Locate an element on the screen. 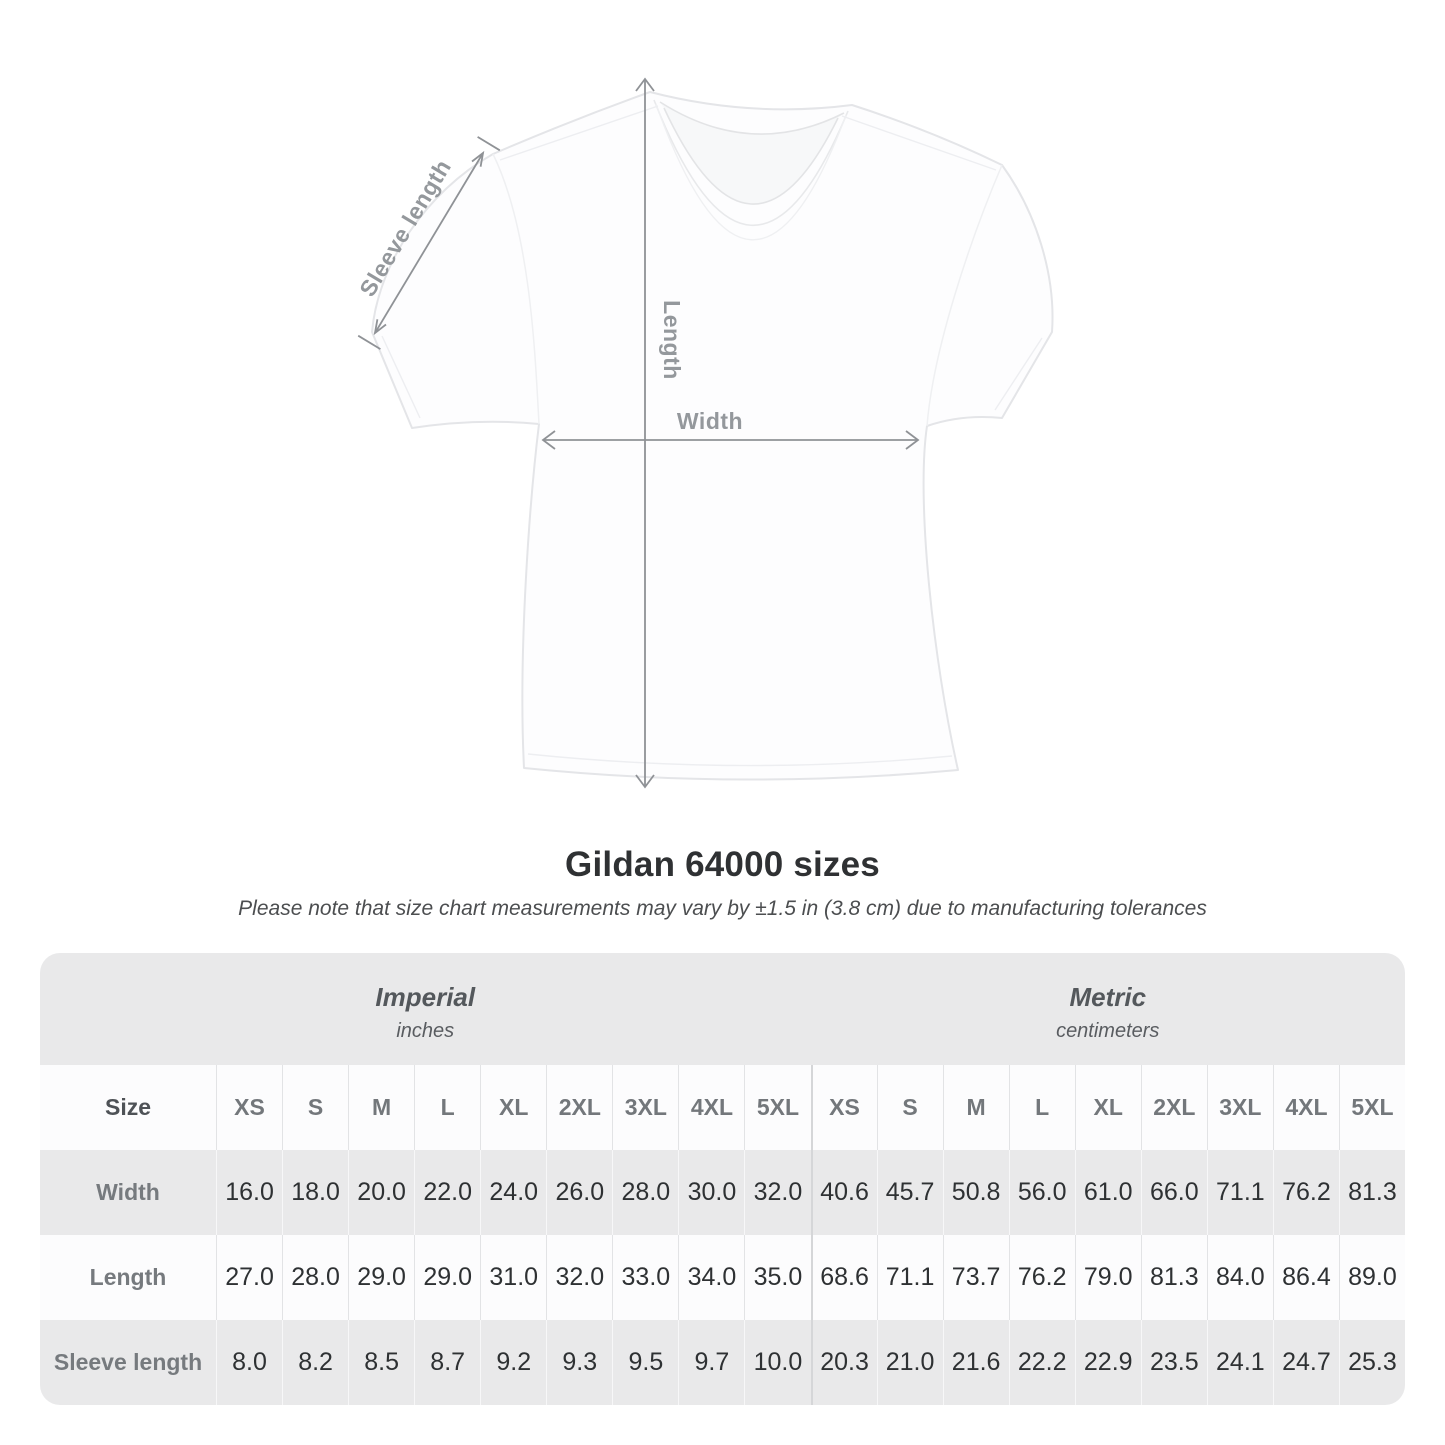 The image size is (1445, 1445). row-label: Sleeve length is located at coordinates (128, 1362).